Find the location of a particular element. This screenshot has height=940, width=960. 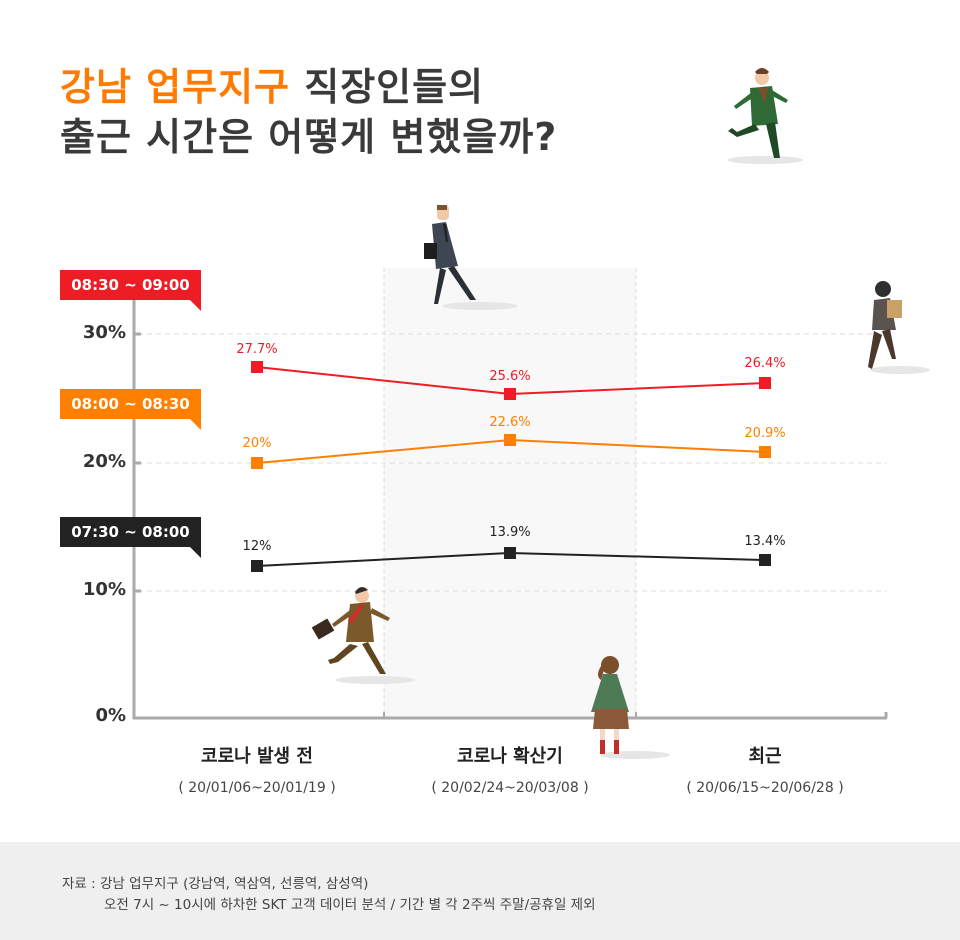

series-markers-red is located at coordinates (511, 380).